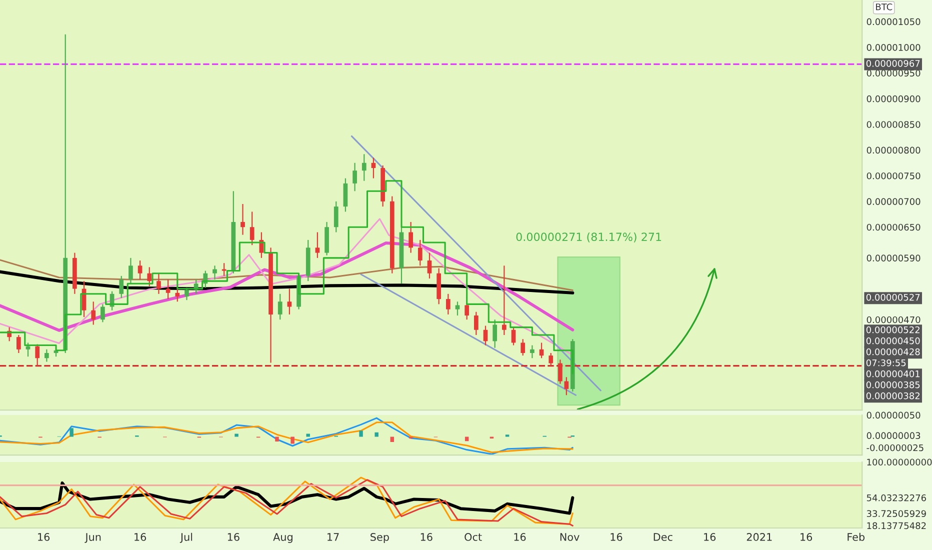 This screenshot has height=550, width=932. I want to click on x-tick-label: Aug, so click(282, 538).